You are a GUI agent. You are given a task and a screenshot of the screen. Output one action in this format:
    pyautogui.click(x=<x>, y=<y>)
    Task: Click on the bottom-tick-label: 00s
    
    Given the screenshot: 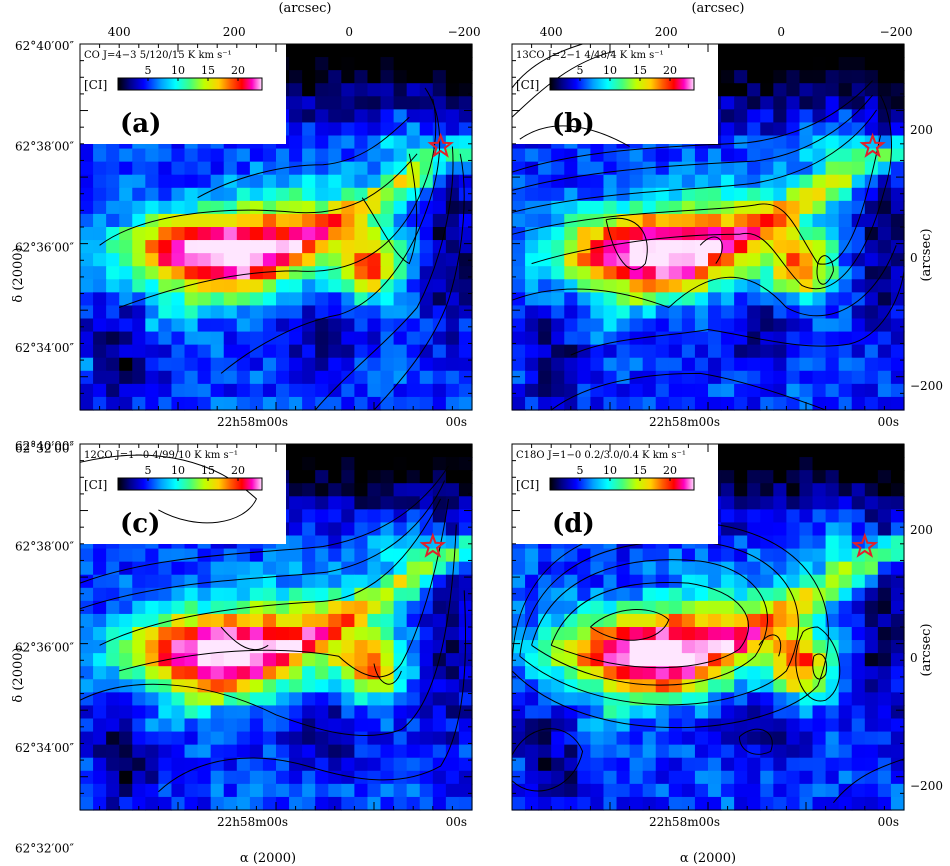 What is the action you would take?
    pyautogui.click(x=456, y=422)
    